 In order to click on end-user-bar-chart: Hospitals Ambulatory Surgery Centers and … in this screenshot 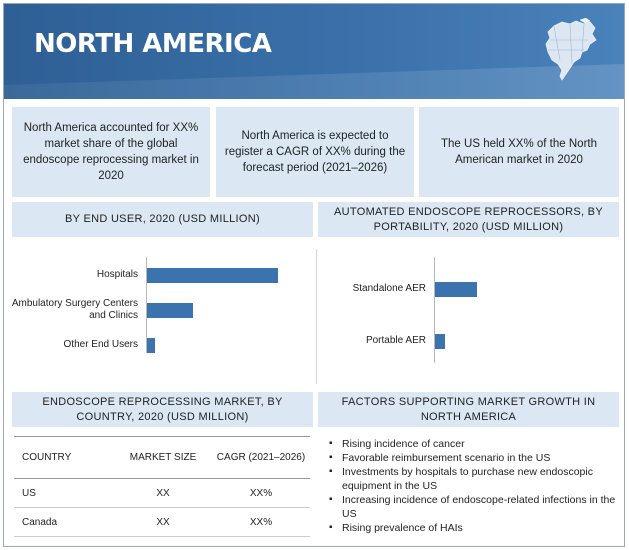, I will do `click(159, 316)`.